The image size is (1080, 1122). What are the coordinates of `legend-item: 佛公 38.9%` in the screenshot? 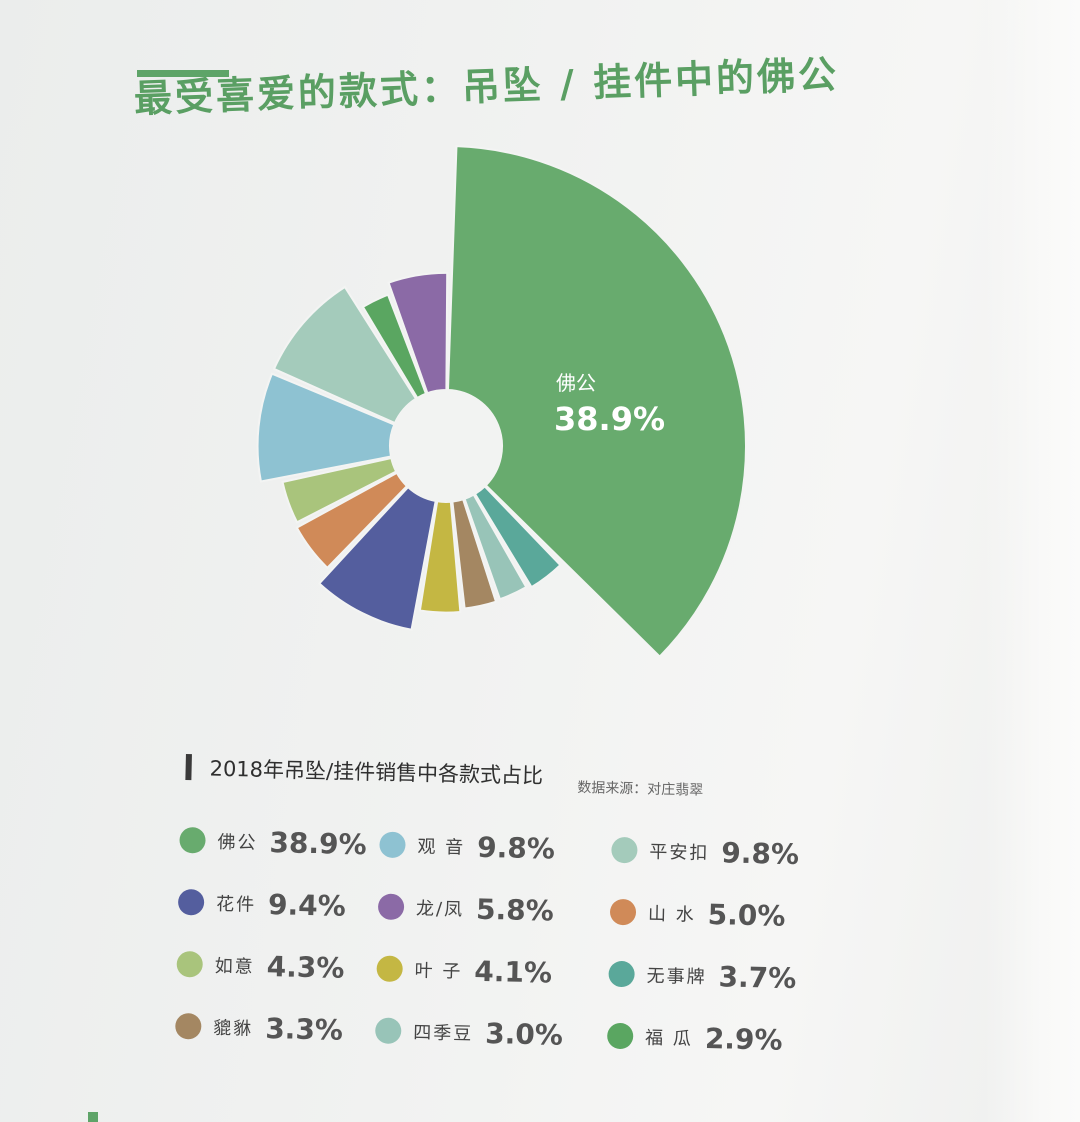 It's located at (273, 842).